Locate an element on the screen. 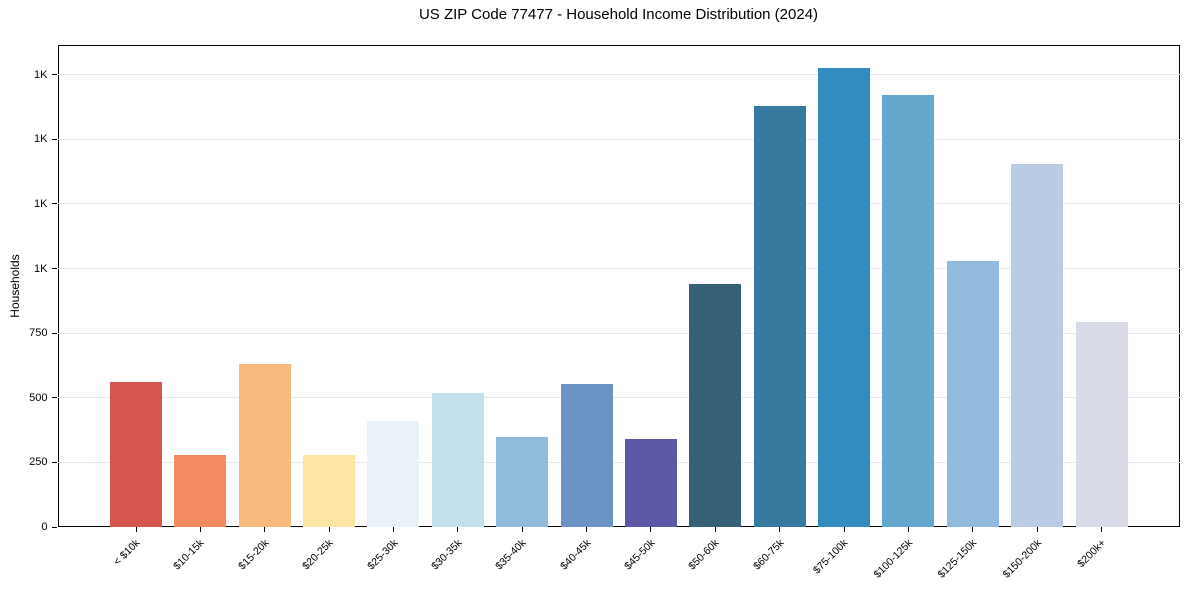  x-tick-label-text: $35-40k is located at coordinates (511, 555).